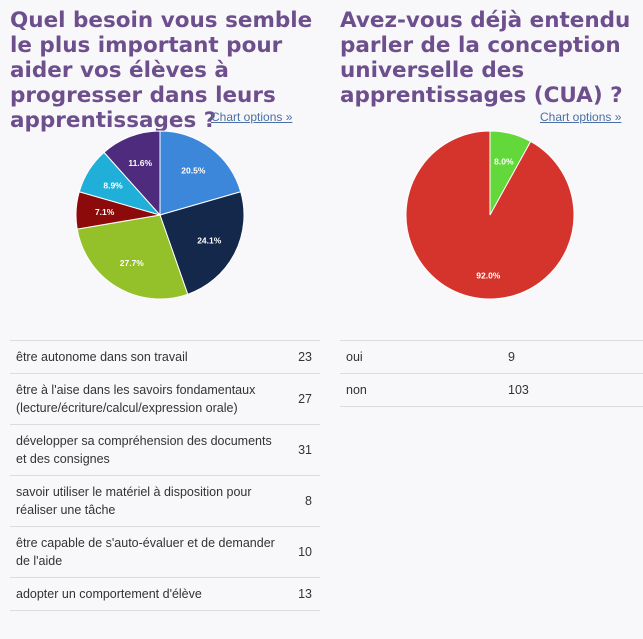  What do you see at coordinates (504, 161) in the screenshot?
I see `pie-slice-label: 8.0%` at bounding box center [504, 161].